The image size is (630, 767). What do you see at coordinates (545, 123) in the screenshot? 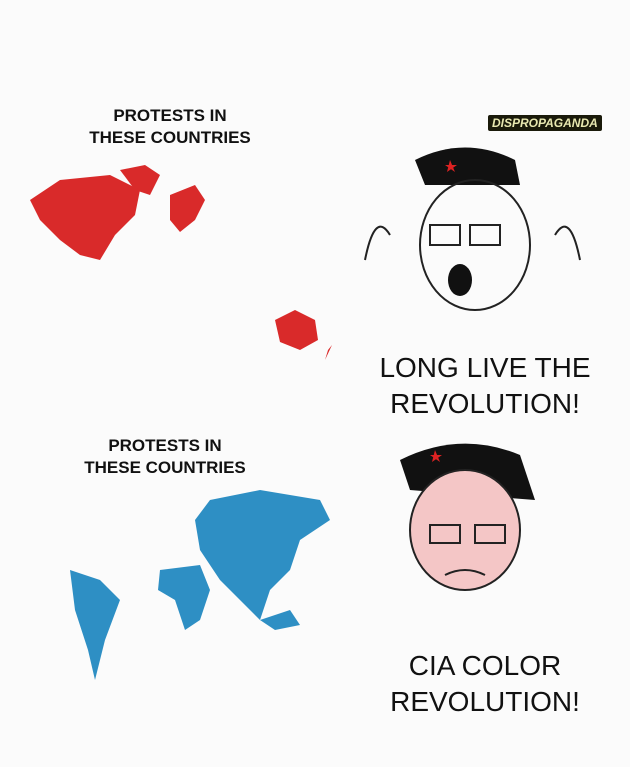
I see `watermark: DISPROPAGANDA` at bounding box center [545, 123].